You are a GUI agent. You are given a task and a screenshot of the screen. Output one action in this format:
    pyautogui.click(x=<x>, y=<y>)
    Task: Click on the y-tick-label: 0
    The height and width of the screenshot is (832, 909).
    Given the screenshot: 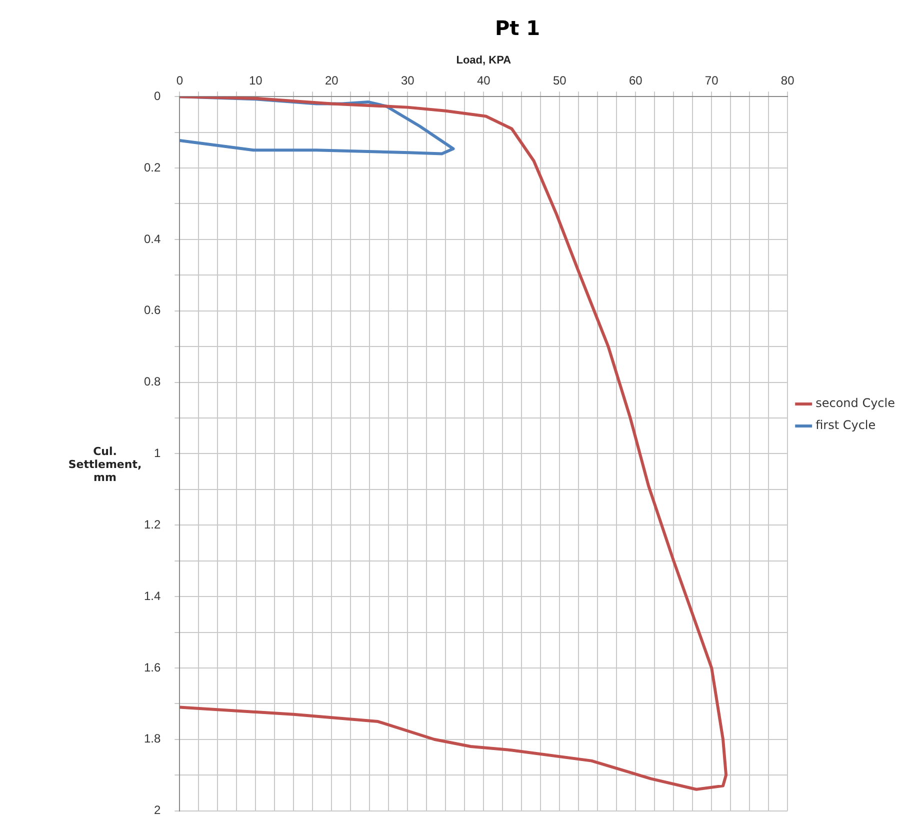 What is the action you would take?
    pyautogui.click(x=157, y=95)
    